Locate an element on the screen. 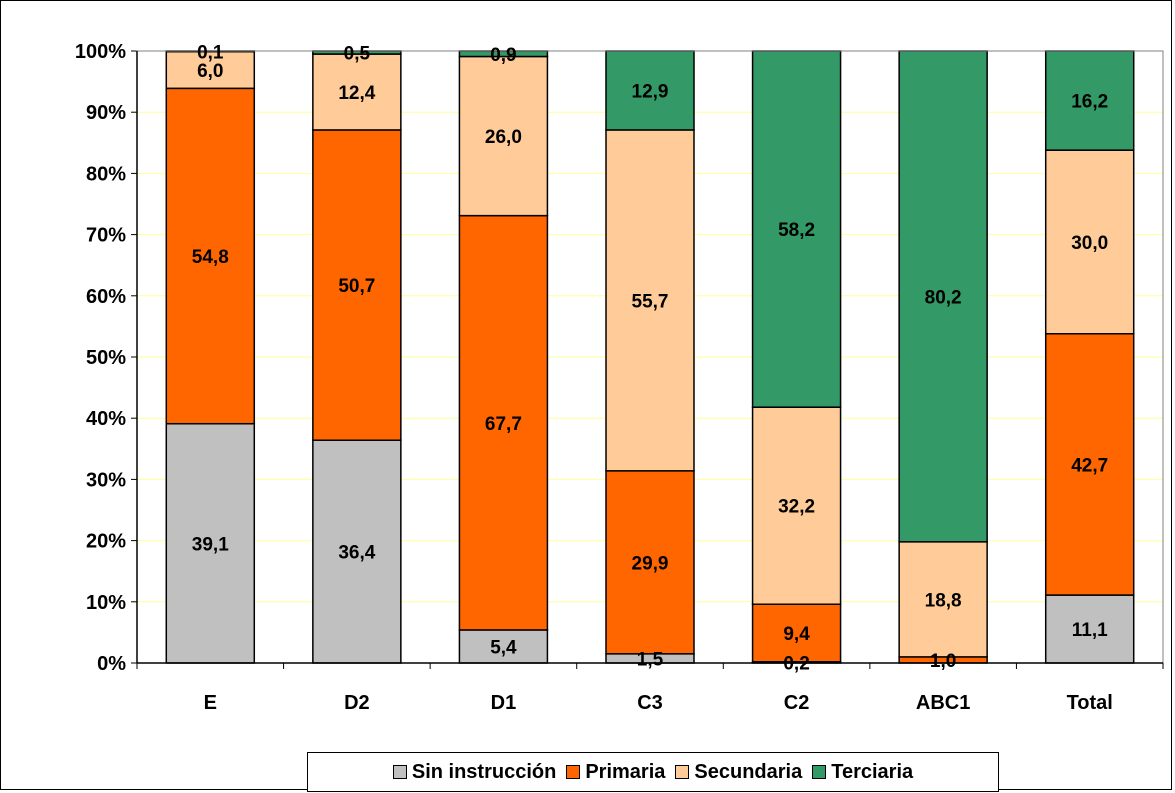 Image resolution: width=1175 pixels, height=793 pixels. data-label: 12,4 is located at coordinates (356, 93).